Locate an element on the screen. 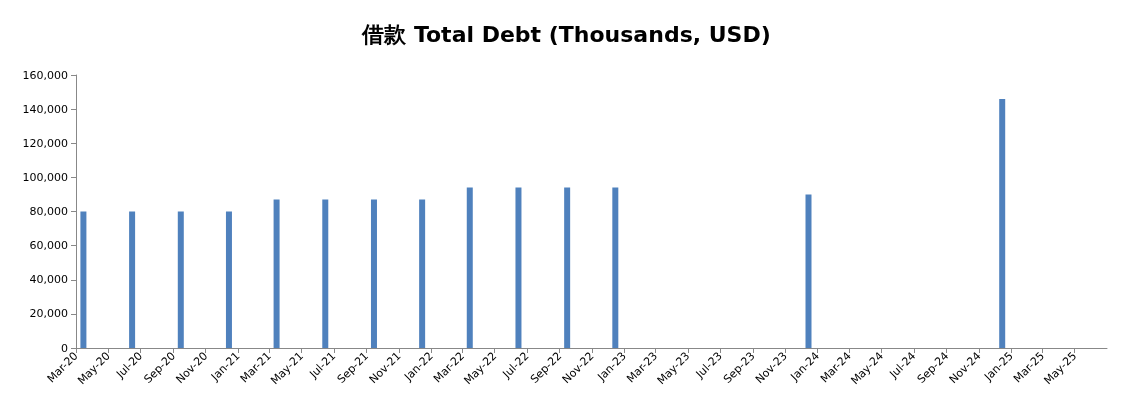 The height and width of the screenshot is (415, 1133). y-tick-label: 20,000 is located at coordinates (48, 314).